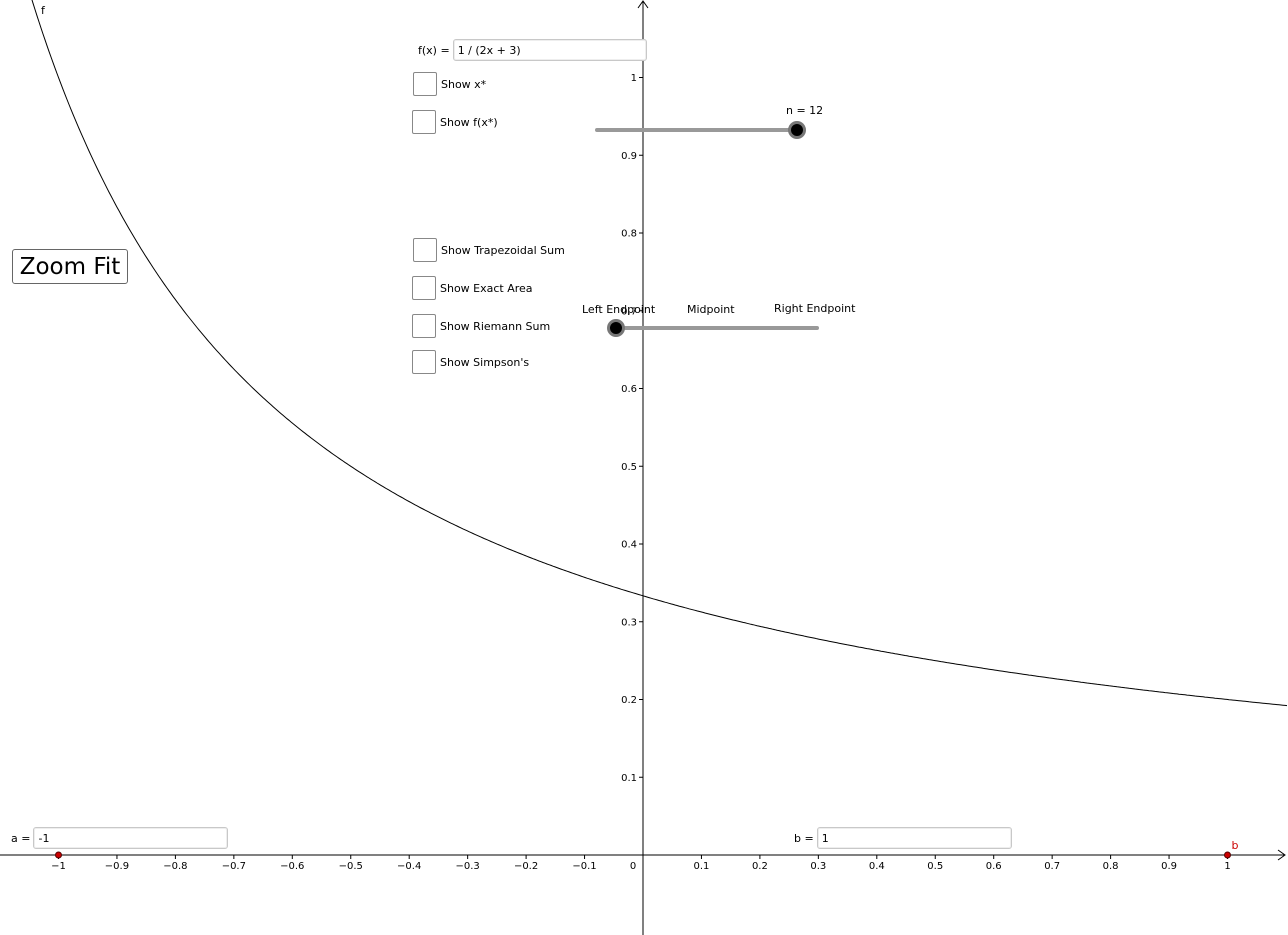 The width and height of the screenshot is (1288, 935). I want to click on checkbox-show-exact, so click(424, 288).